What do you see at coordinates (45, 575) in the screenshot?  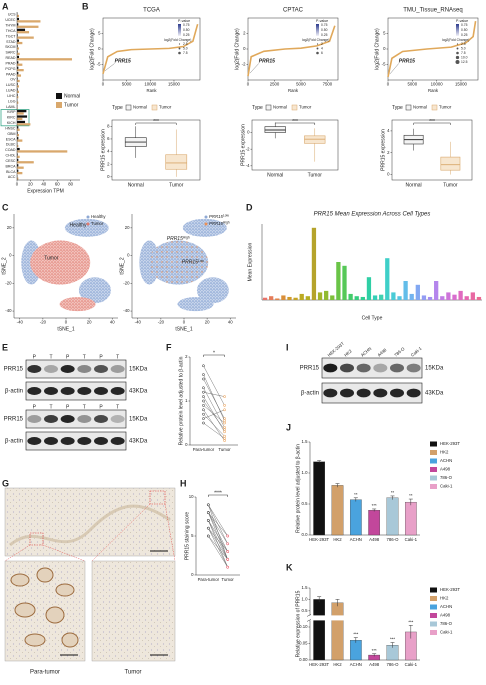 I see `stained-gland` at bounding box center [45, 575].